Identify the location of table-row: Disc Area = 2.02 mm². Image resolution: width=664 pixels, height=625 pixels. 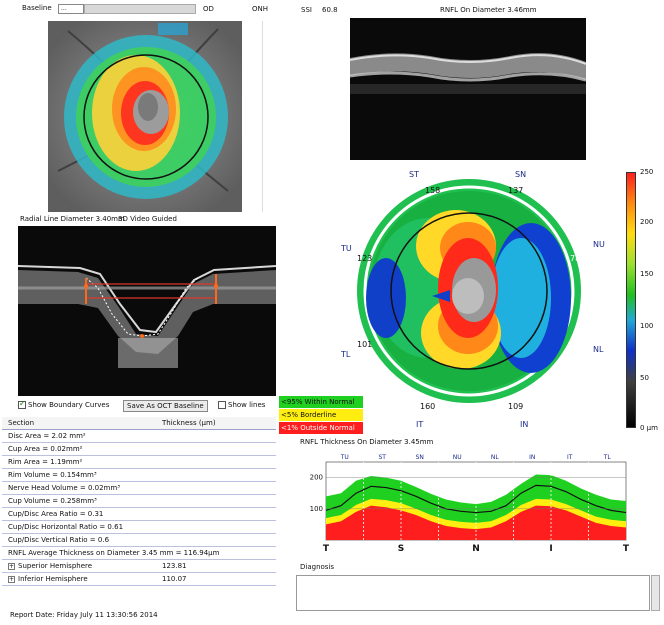
(139, 436).